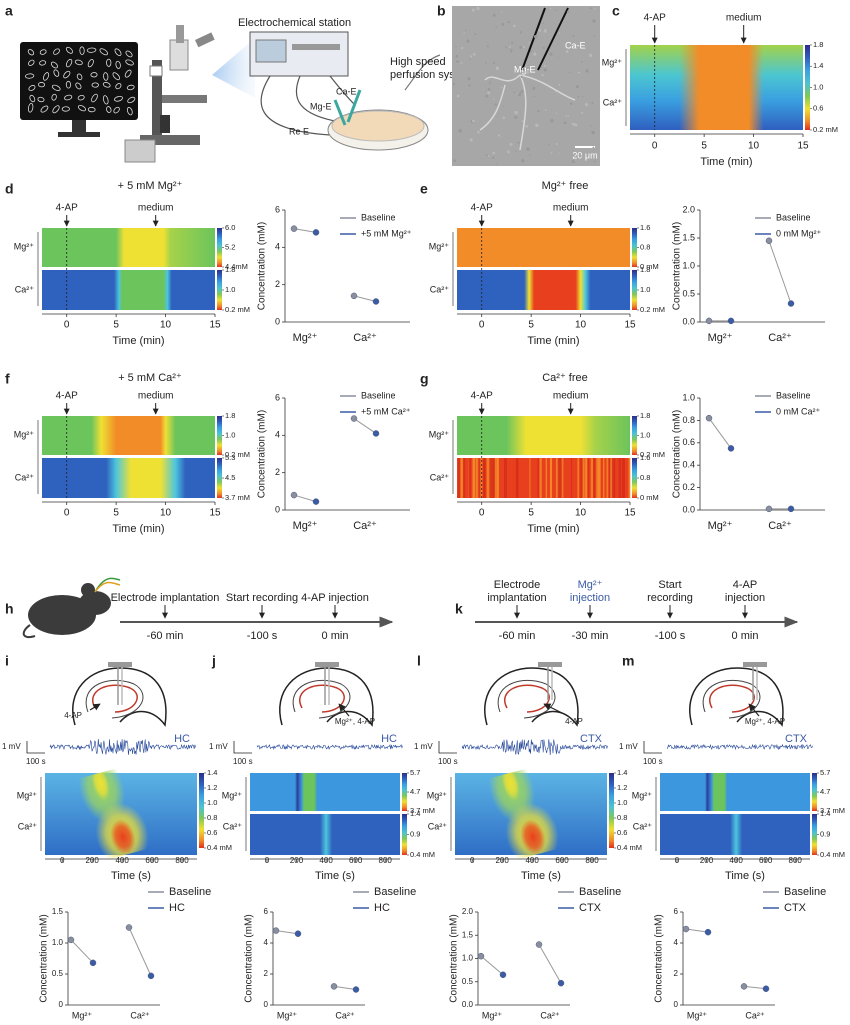 This screenshot has height=1025, width=850. Describe the element at coordinates (502, 860) in the screenshot. I see `x-tick-label: 200` at that location.